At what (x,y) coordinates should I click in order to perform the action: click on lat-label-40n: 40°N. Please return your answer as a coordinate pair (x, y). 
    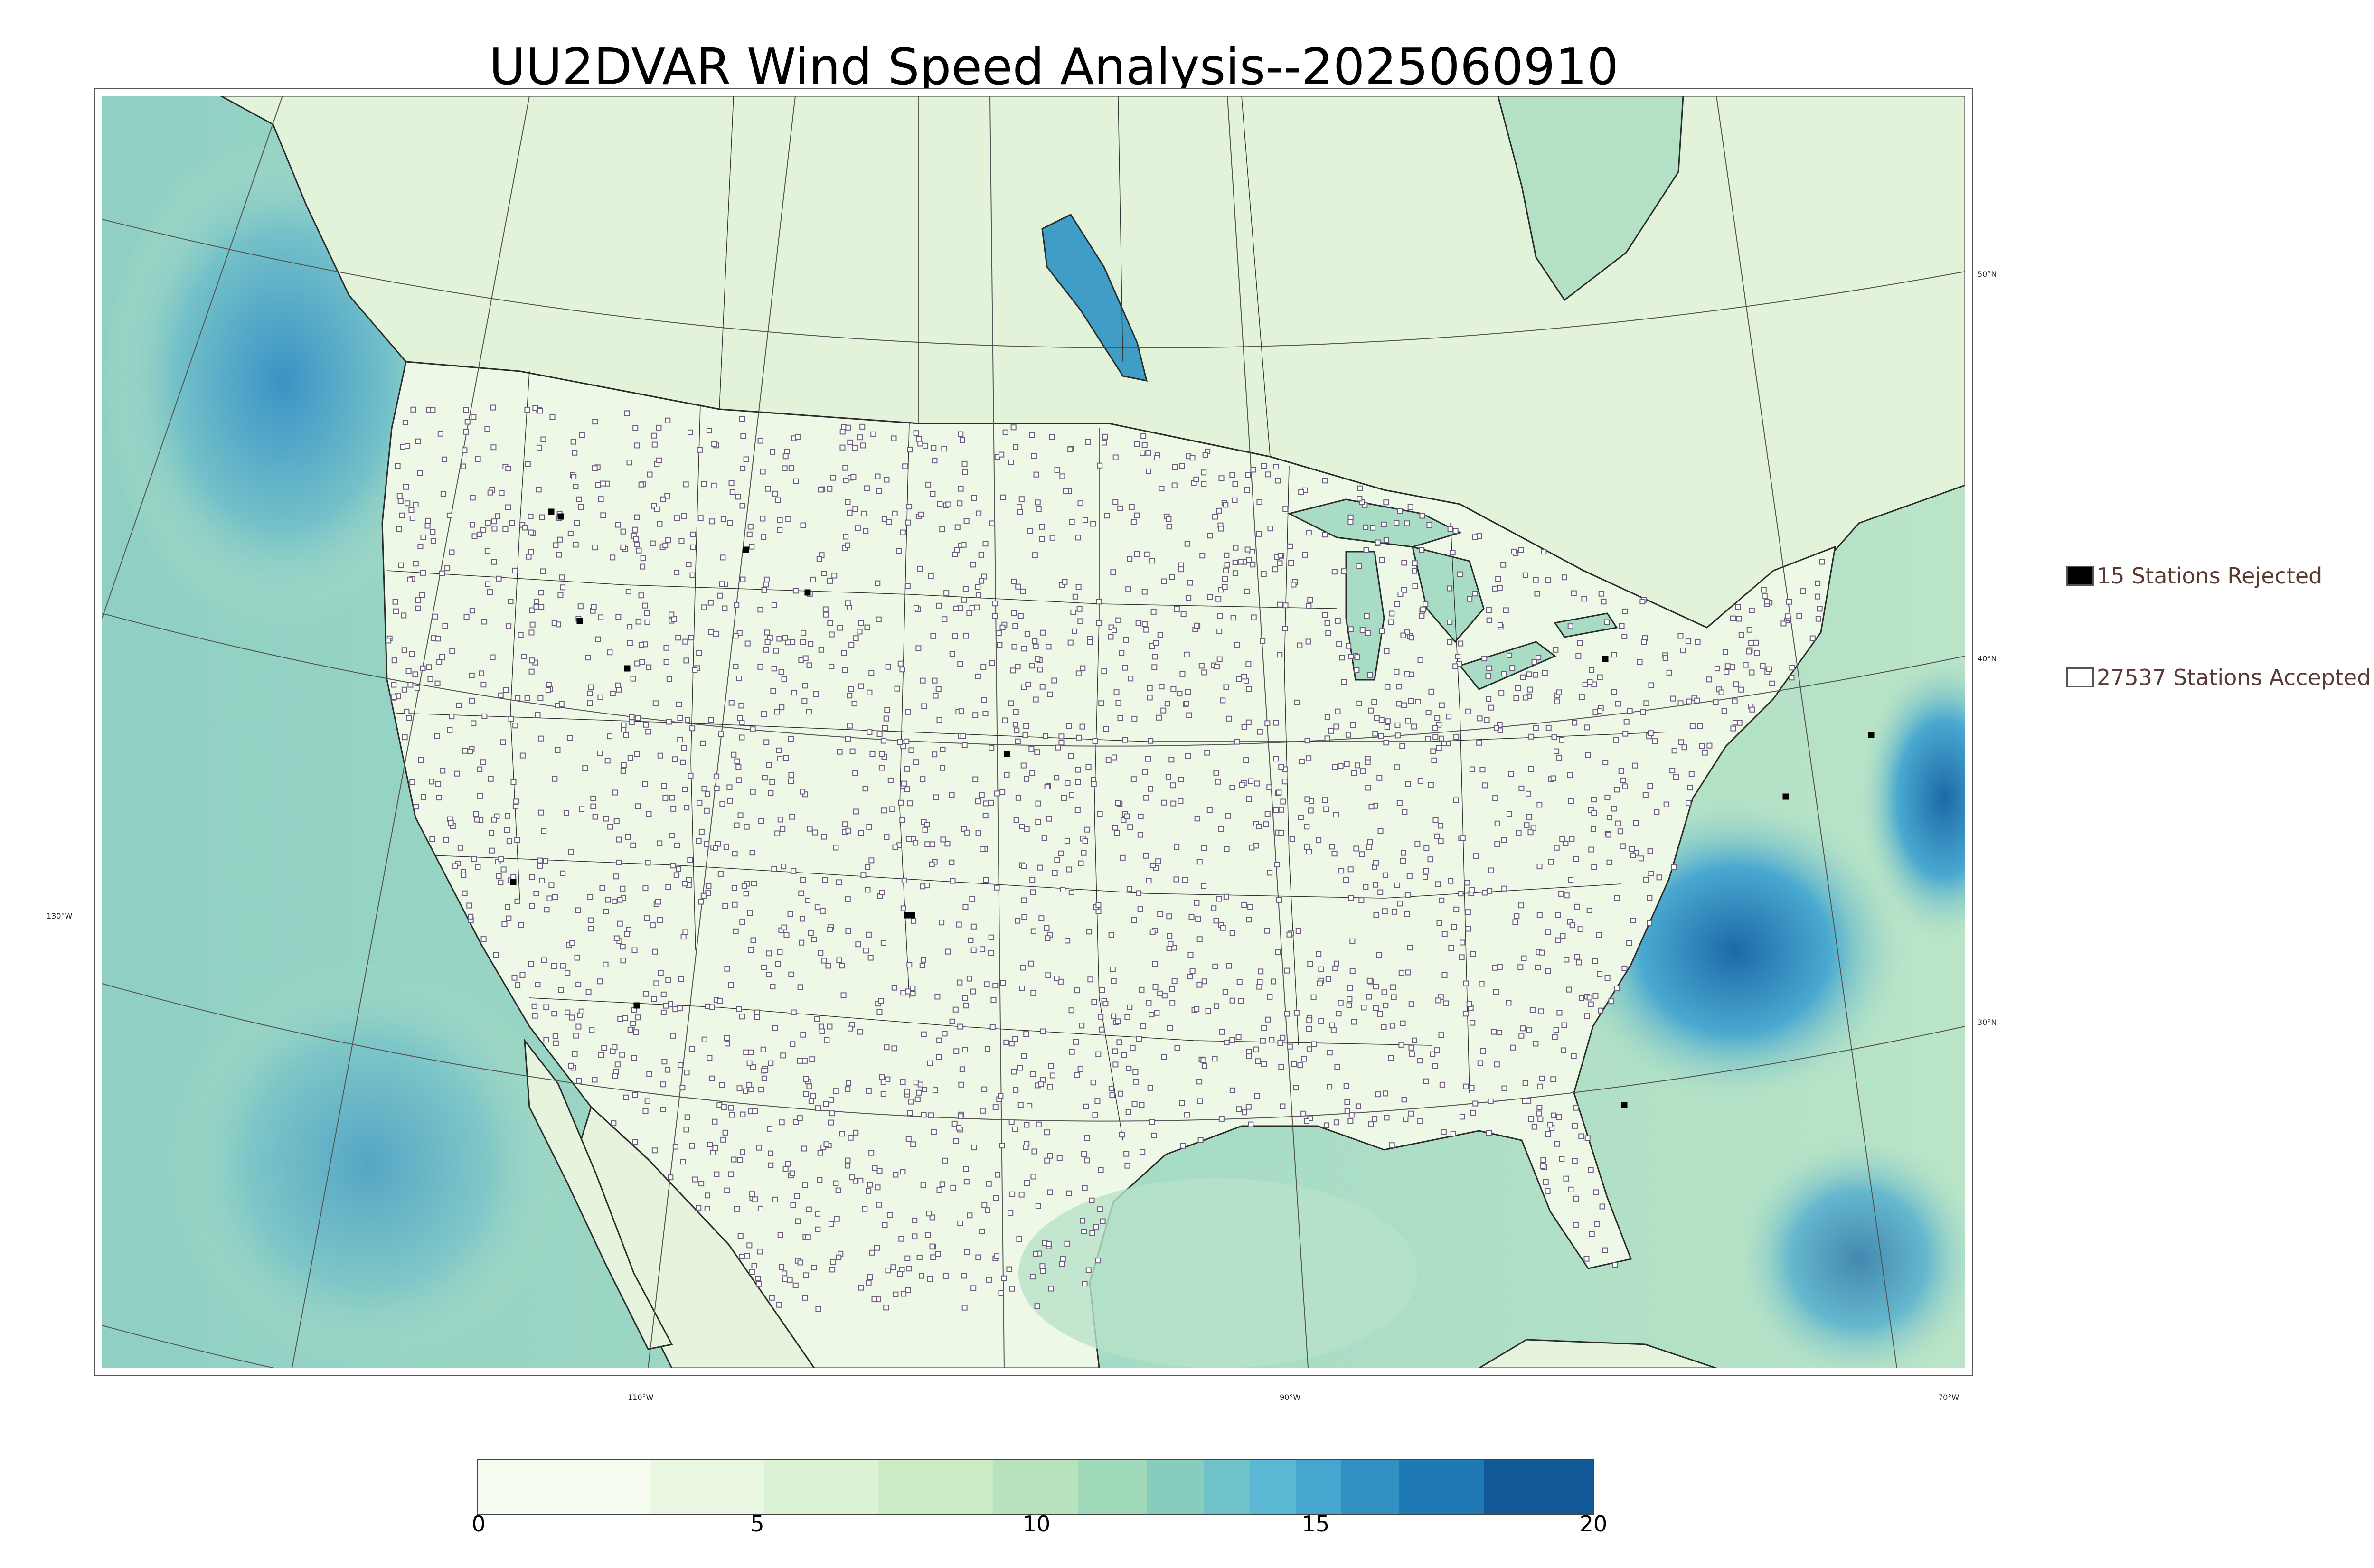
    Looking at the image, I should click on (1987, 658).